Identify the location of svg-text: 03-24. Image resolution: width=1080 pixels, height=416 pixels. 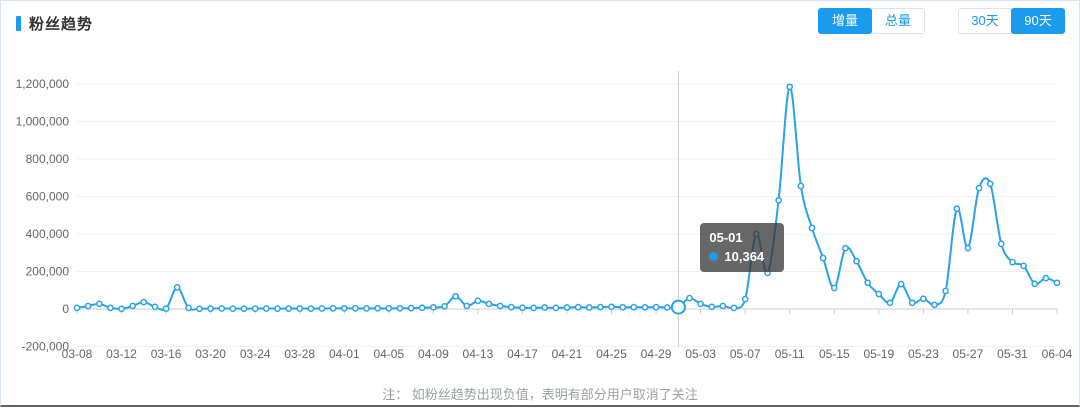
(255, 354).